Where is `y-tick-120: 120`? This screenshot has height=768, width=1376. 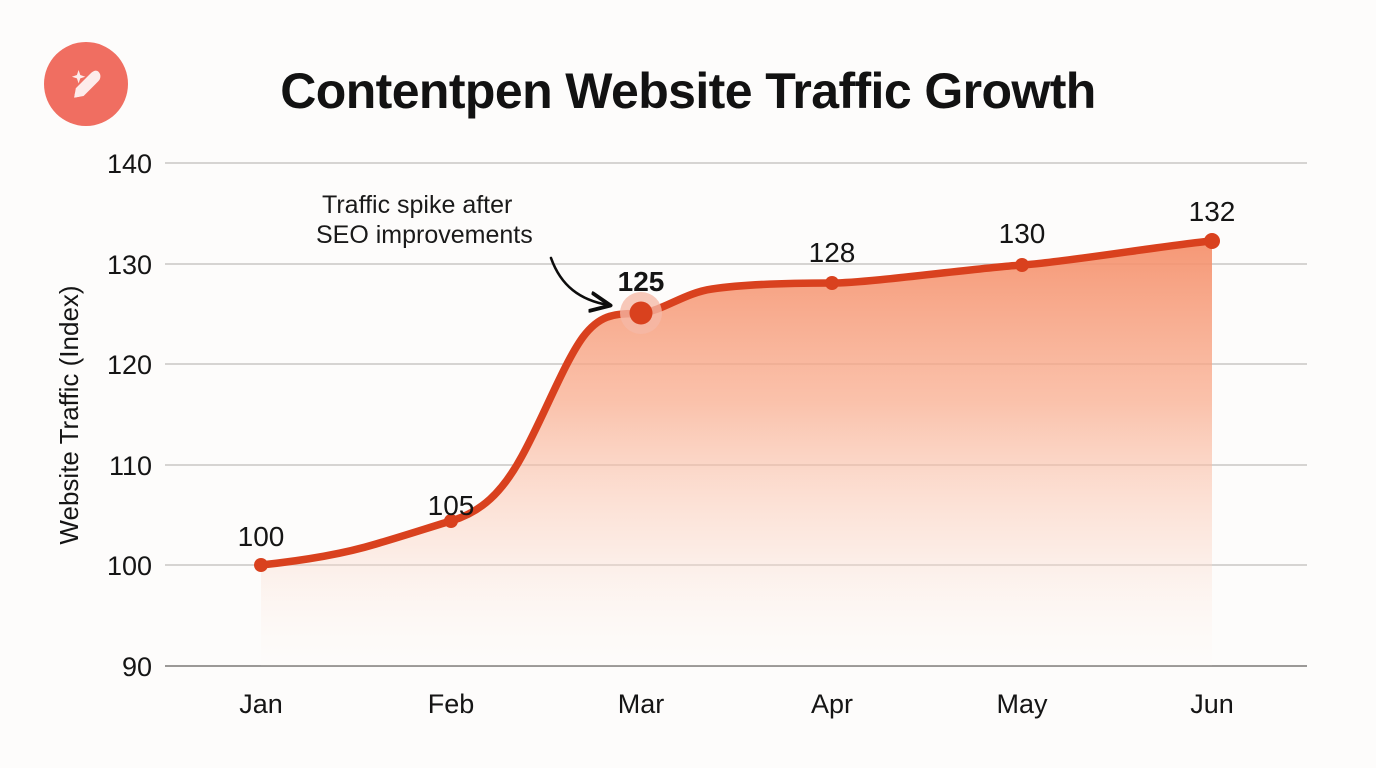
y-tick-120: 120 is located at coordinates (129, 365).